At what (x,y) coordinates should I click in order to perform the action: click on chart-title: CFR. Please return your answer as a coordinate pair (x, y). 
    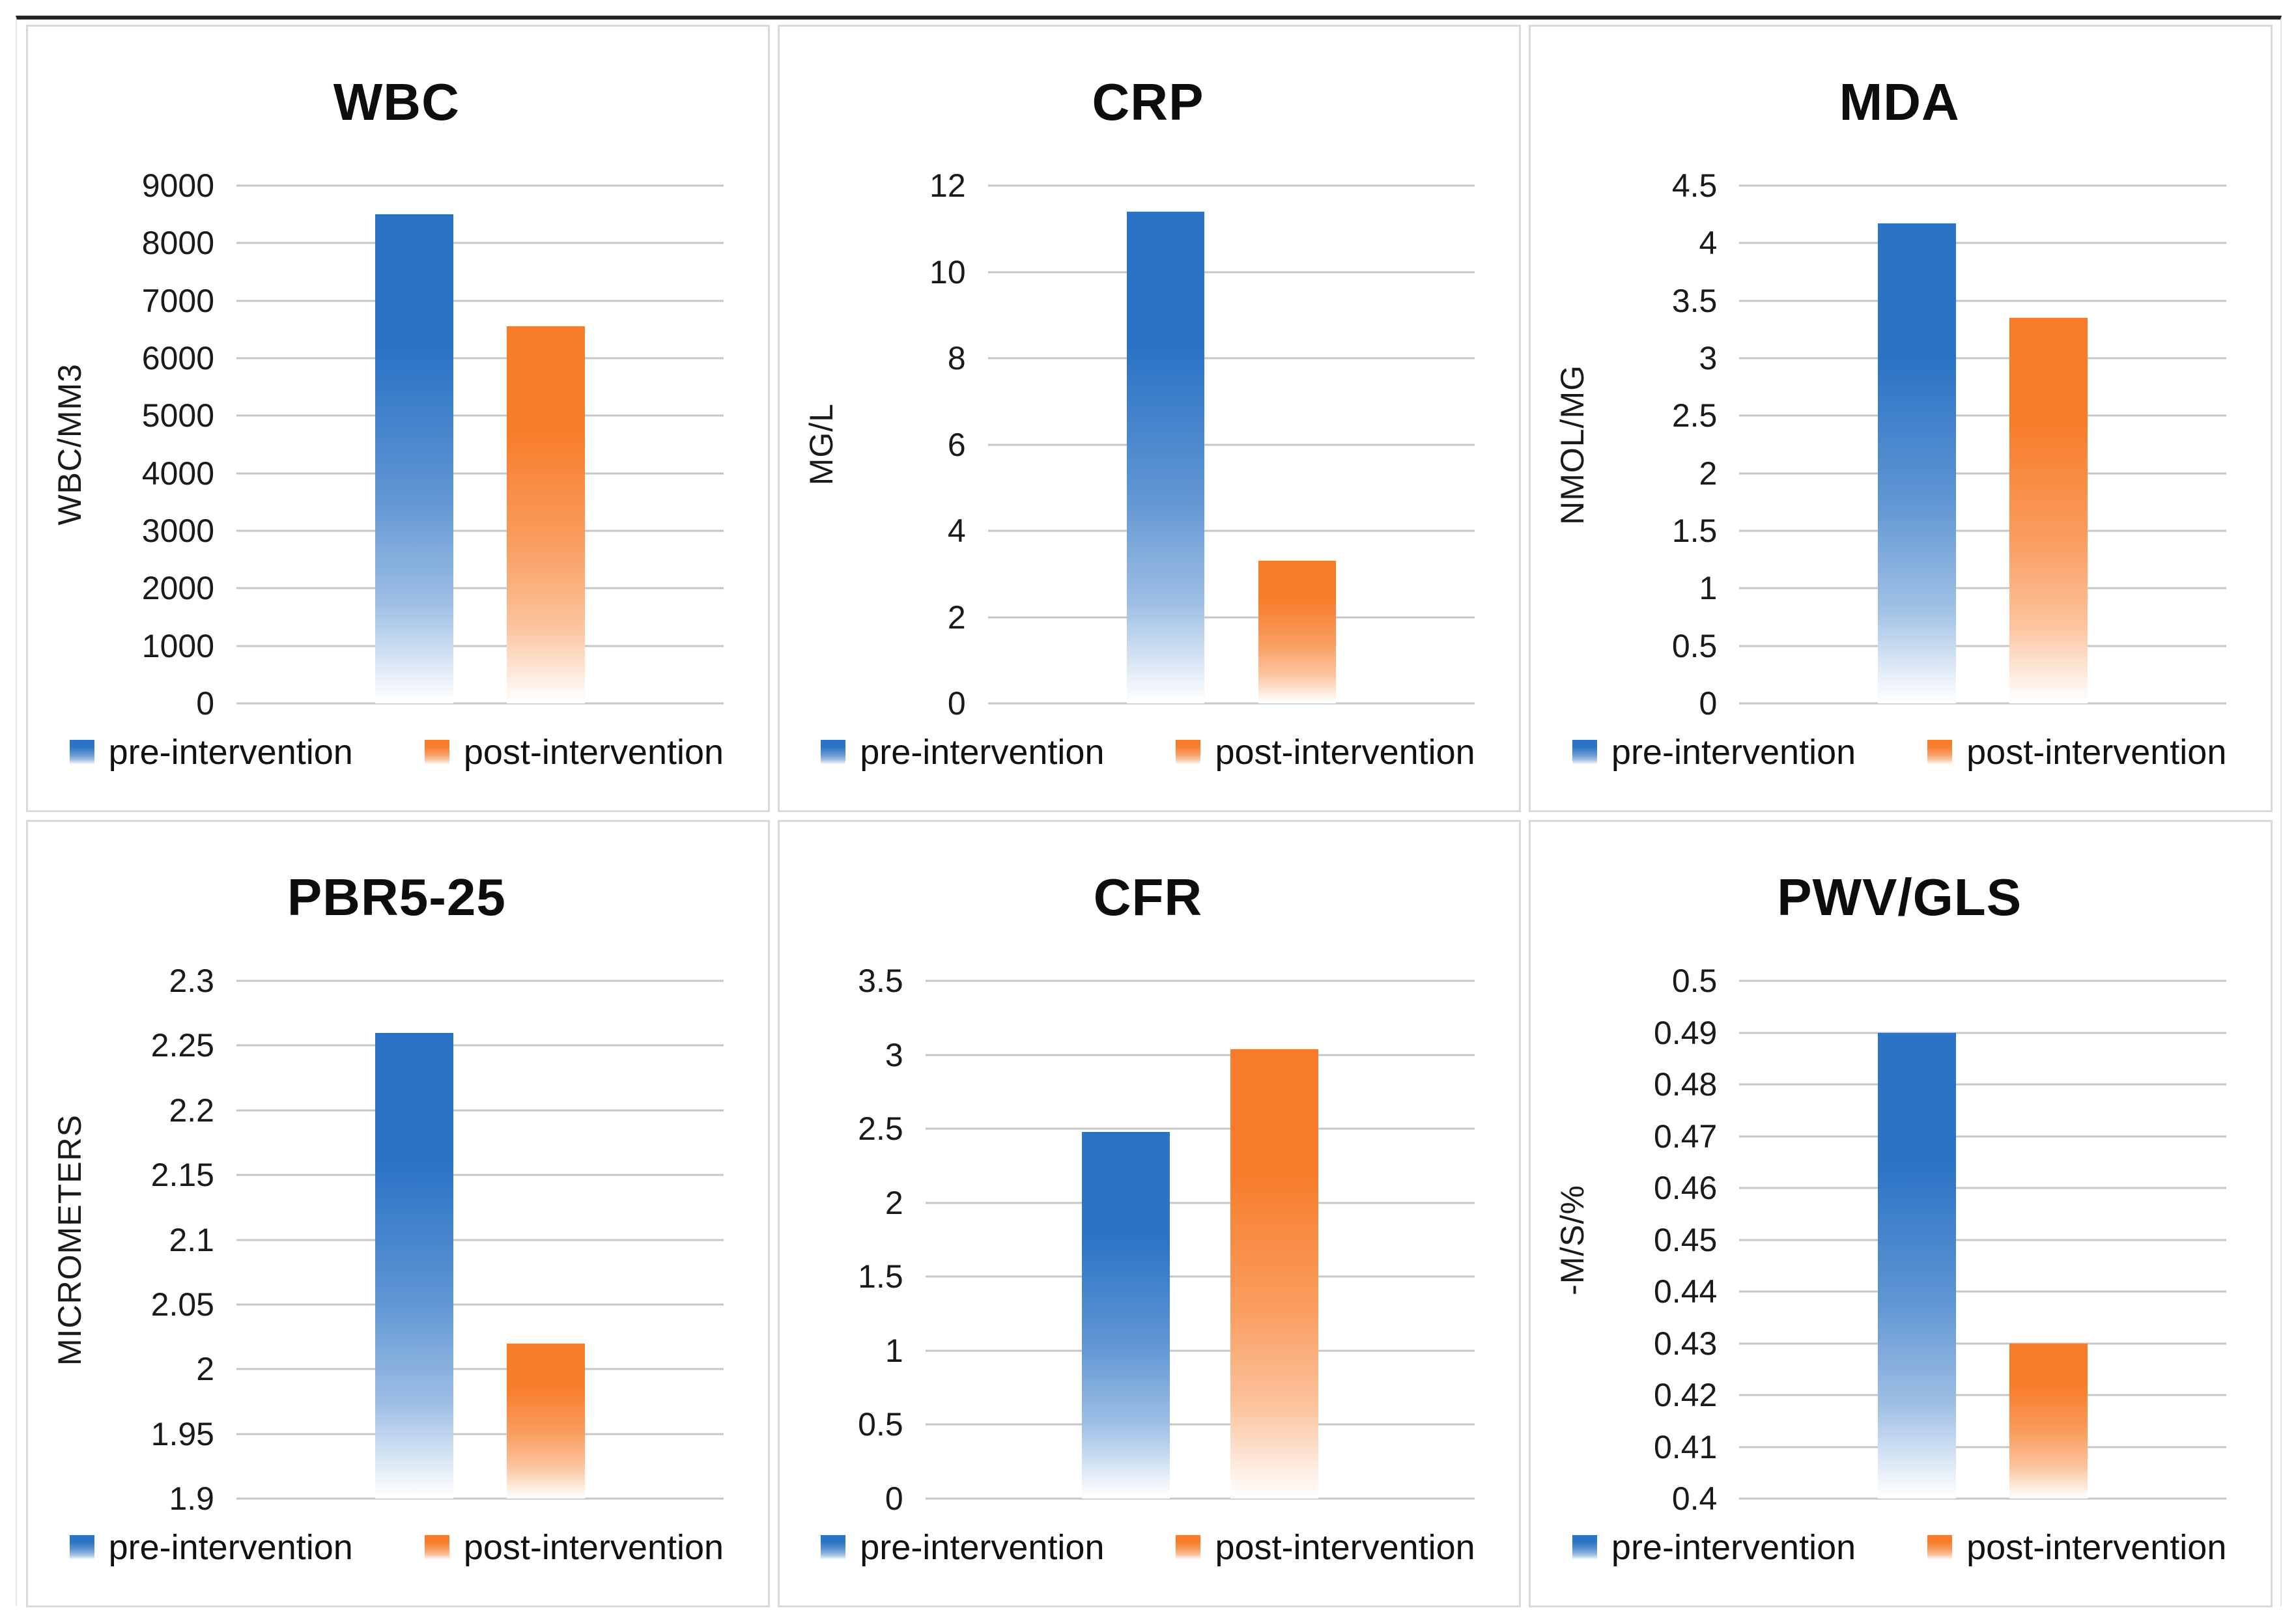
    Looking at the image, I should click on (1148, 897).